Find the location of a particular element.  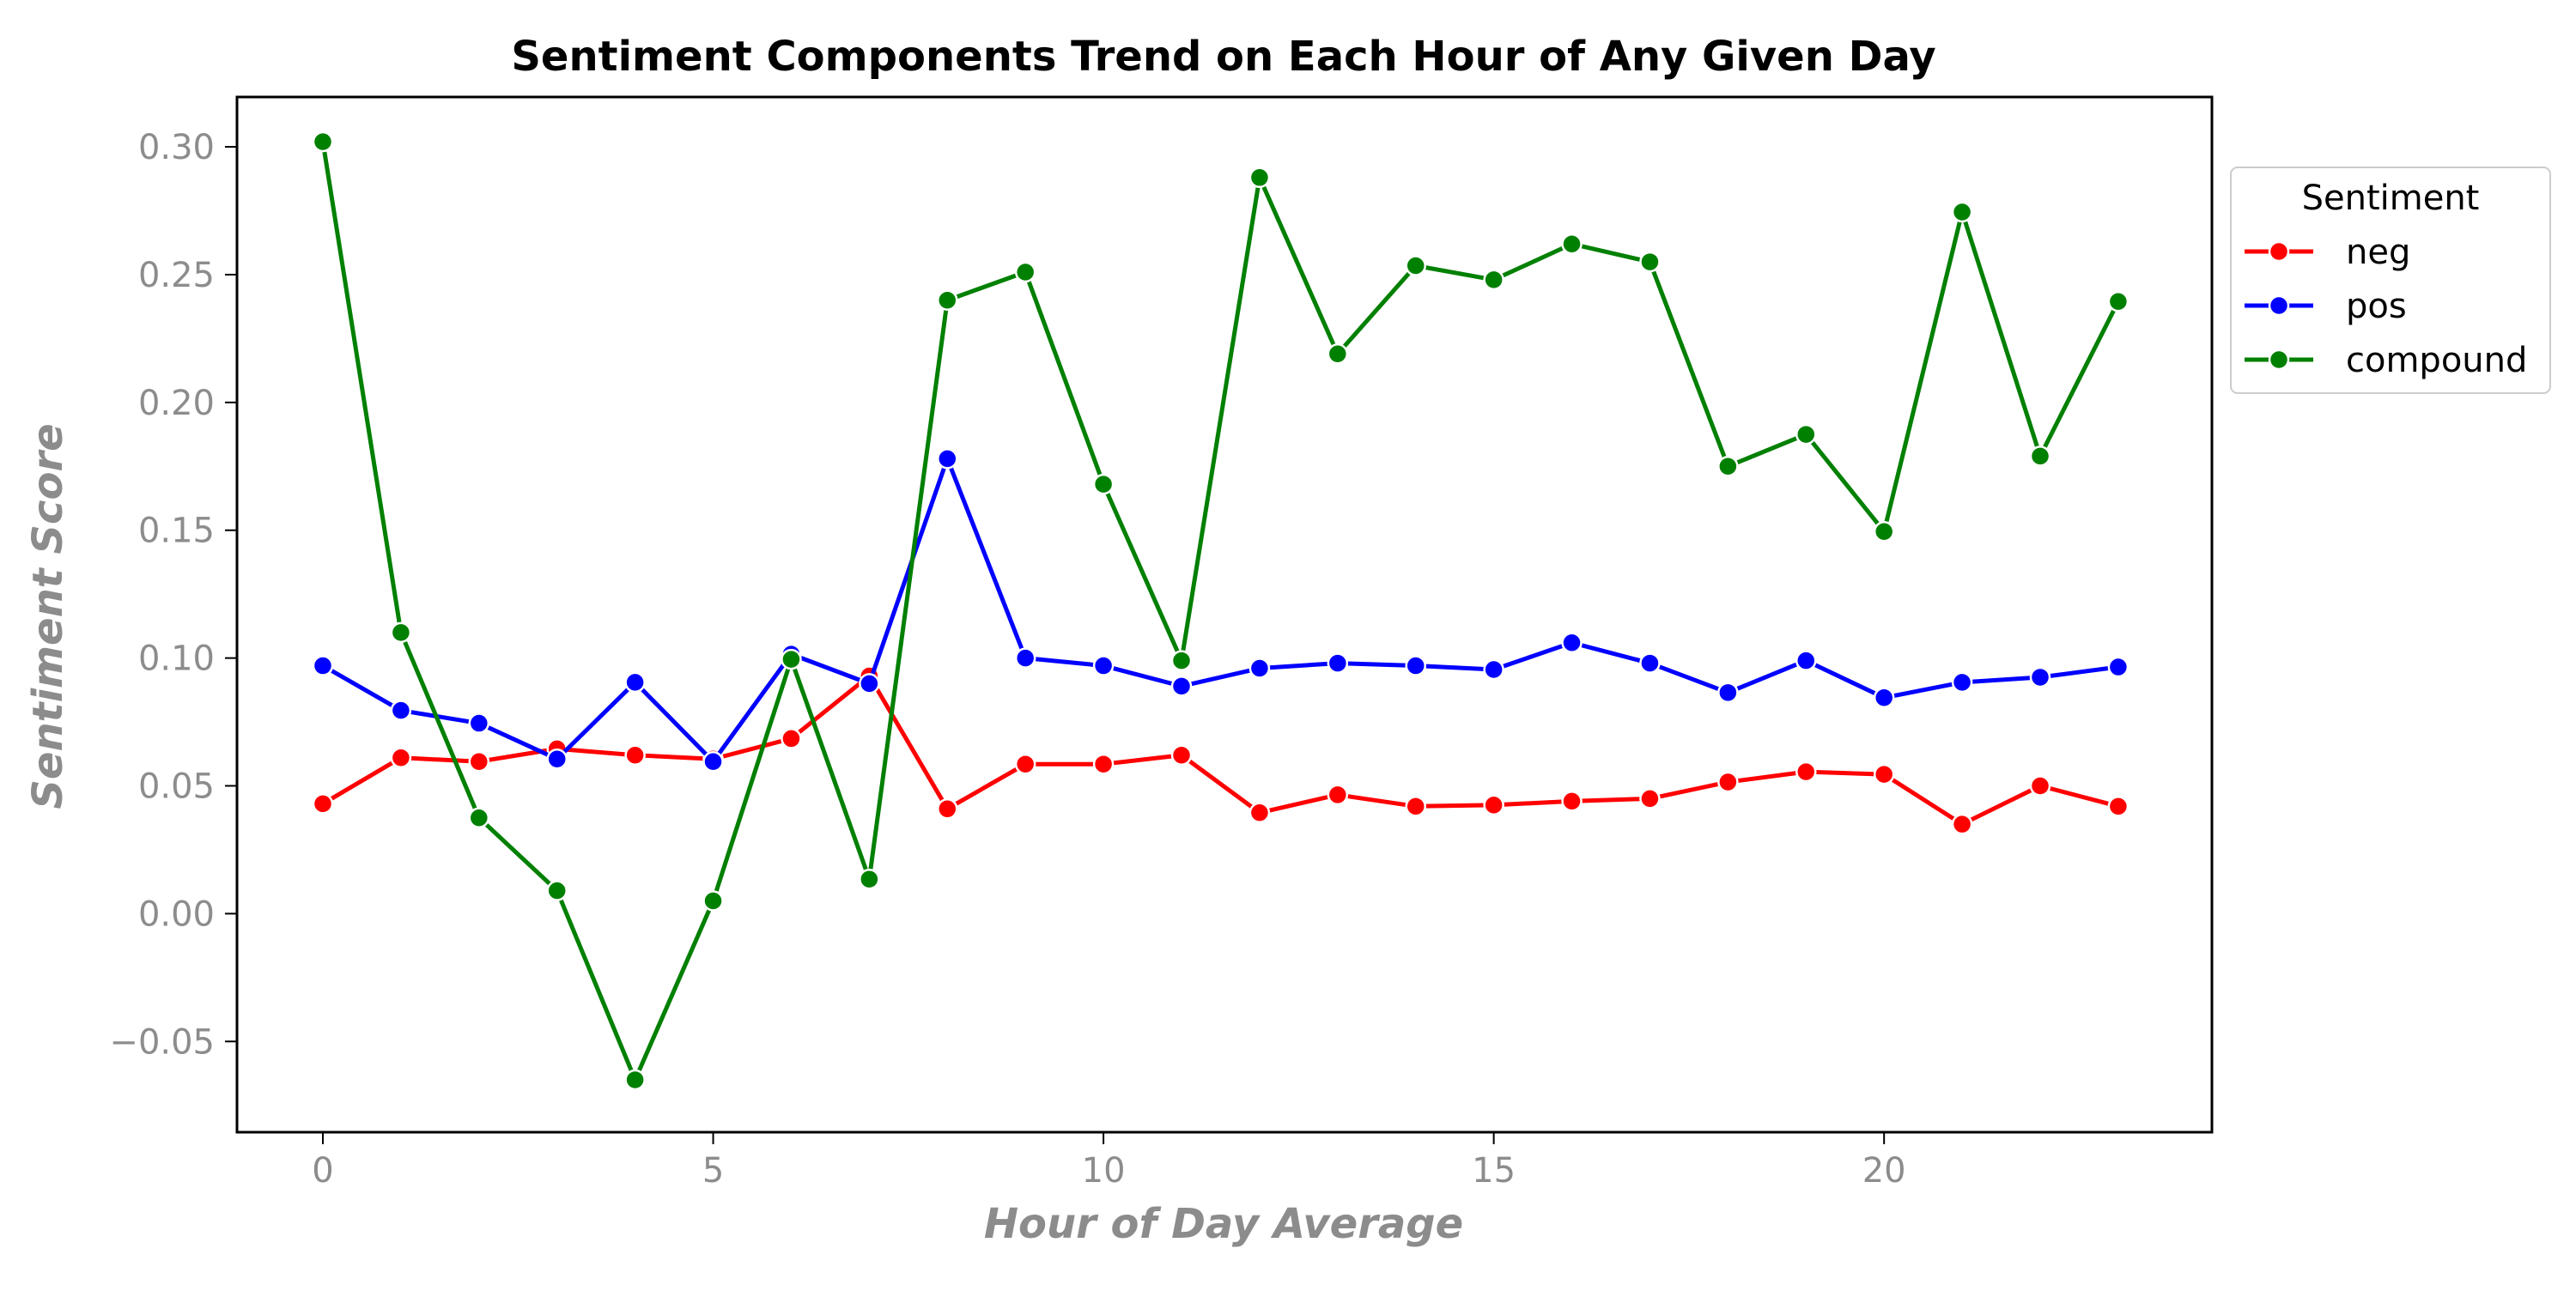

x-tick-label: 20 is located at coordinates (1884, 1171).